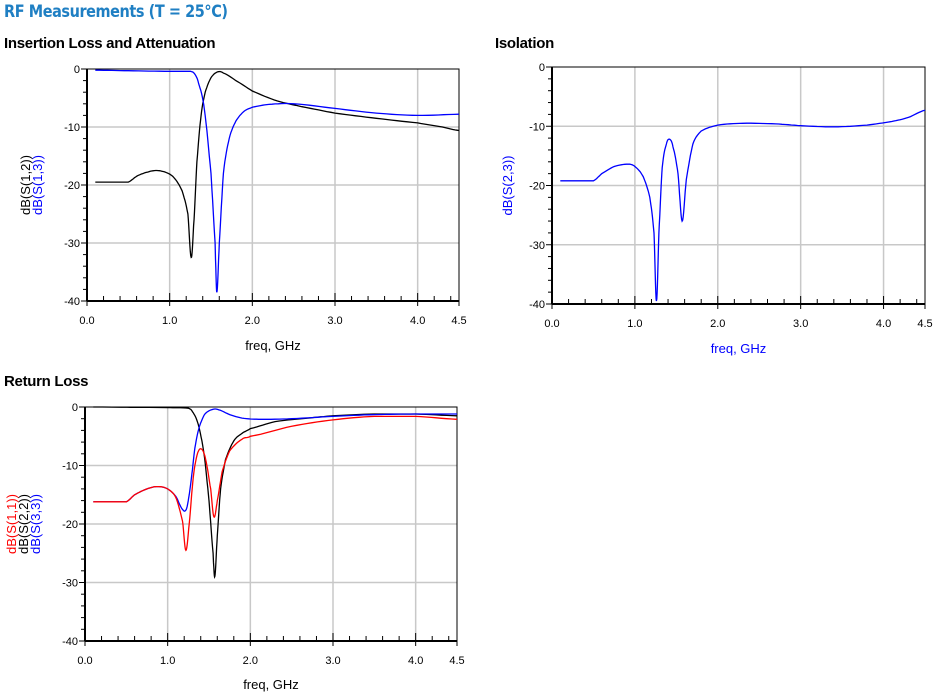 Image resolution: width=936 pixels, height=695 pixels. Describe the element at coordinates (11, 524) in the screenshot. I see `y-axis-label: dB(S(1,1))` at that location.